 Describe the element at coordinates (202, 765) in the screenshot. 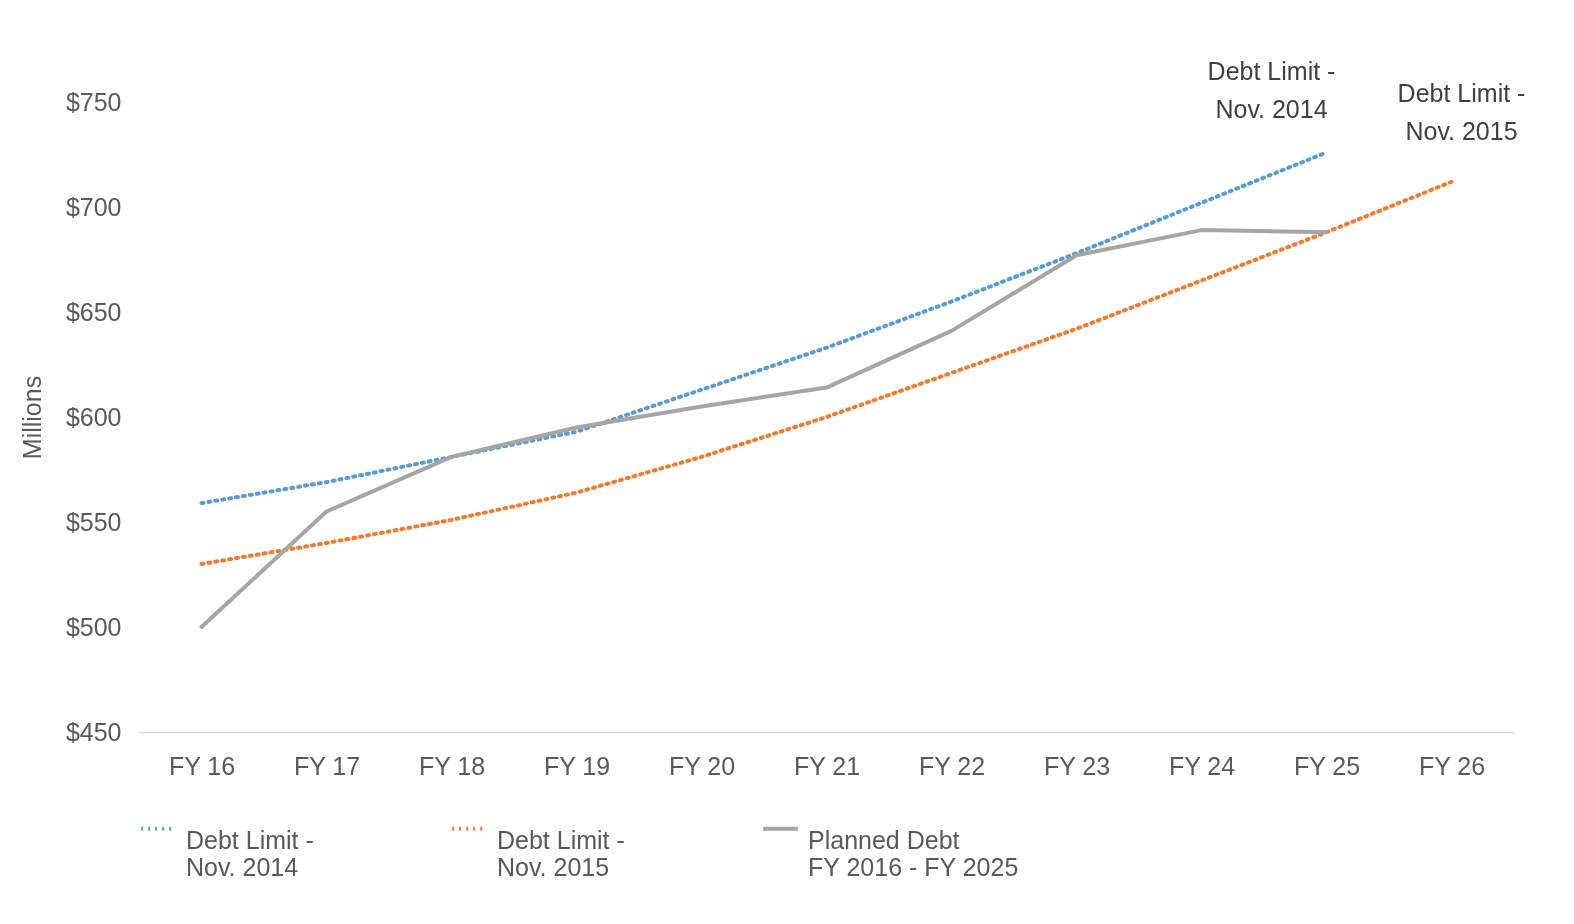

I see `x-tick-label: FY 16` at that location.